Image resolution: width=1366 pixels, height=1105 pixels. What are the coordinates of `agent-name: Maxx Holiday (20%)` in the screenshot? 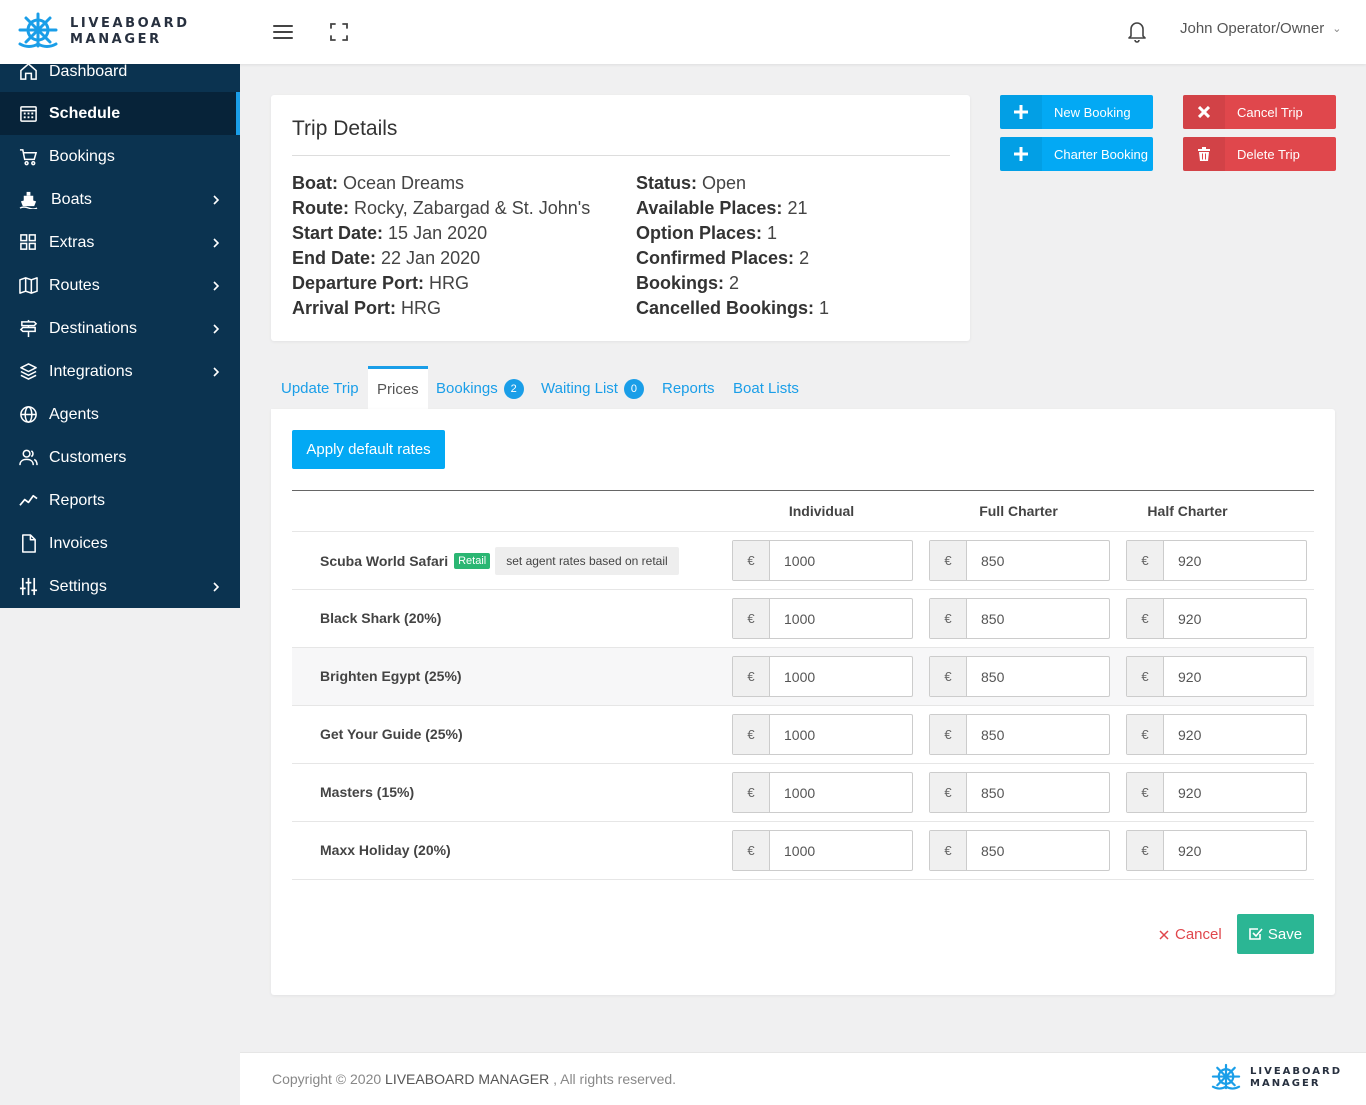 It's located at (385, 850).